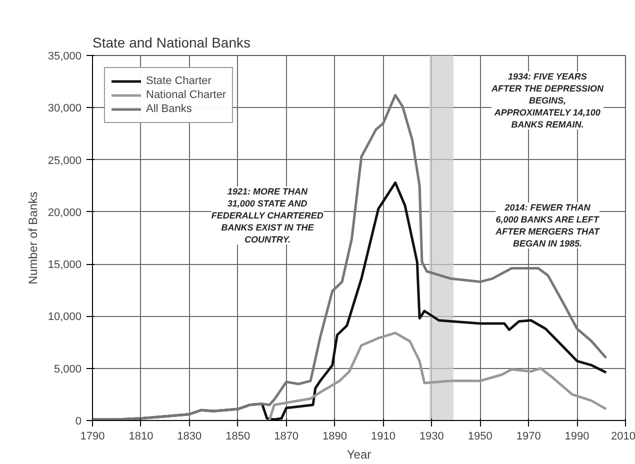 This screenshot has height=464, width=635. Describe the element at coordinates (65, 160) in the screenshot. I see `y-tick-label: 25,000` at that location.